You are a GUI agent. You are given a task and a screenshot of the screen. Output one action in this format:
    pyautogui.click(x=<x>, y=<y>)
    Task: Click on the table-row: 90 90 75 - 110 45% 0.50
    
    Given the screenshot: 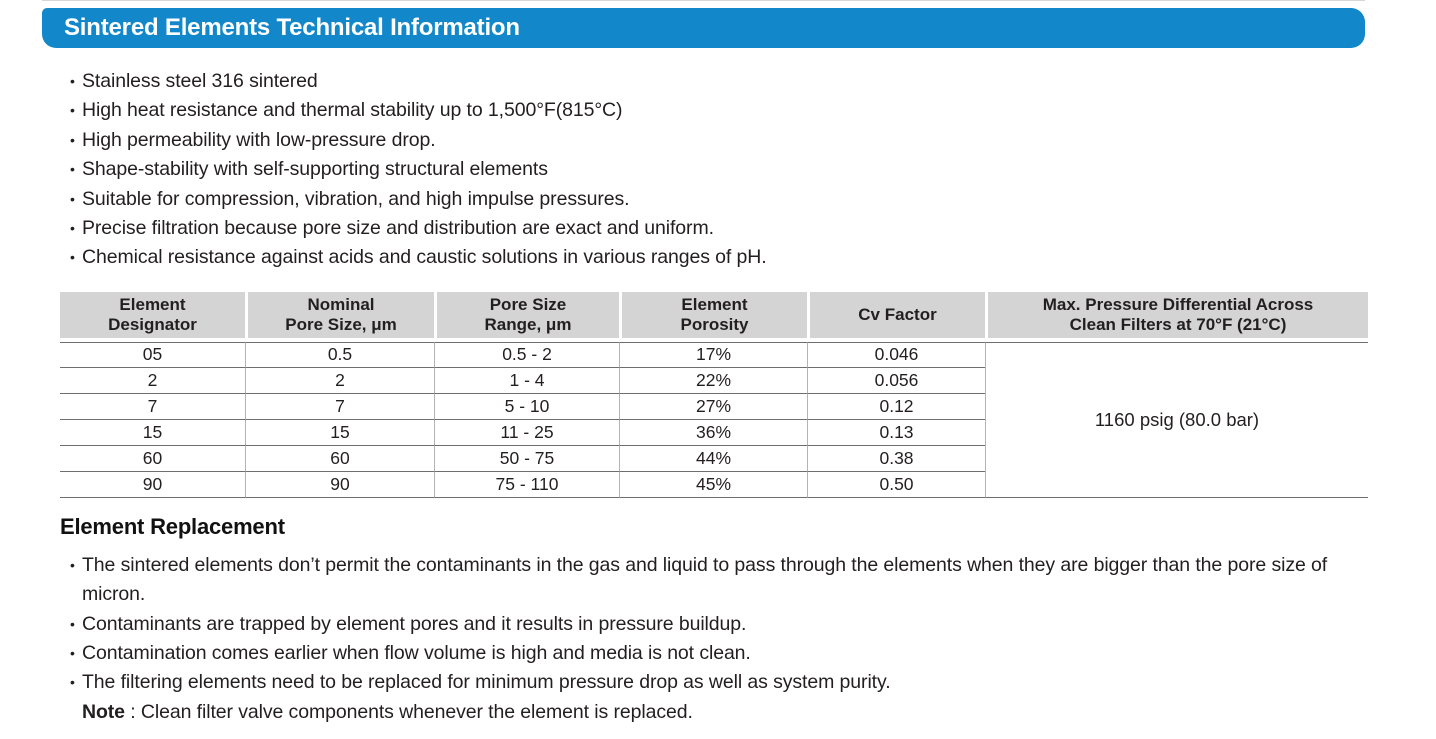 What is the action you would take?
    pyautogui.click(x=714, y=484)
    